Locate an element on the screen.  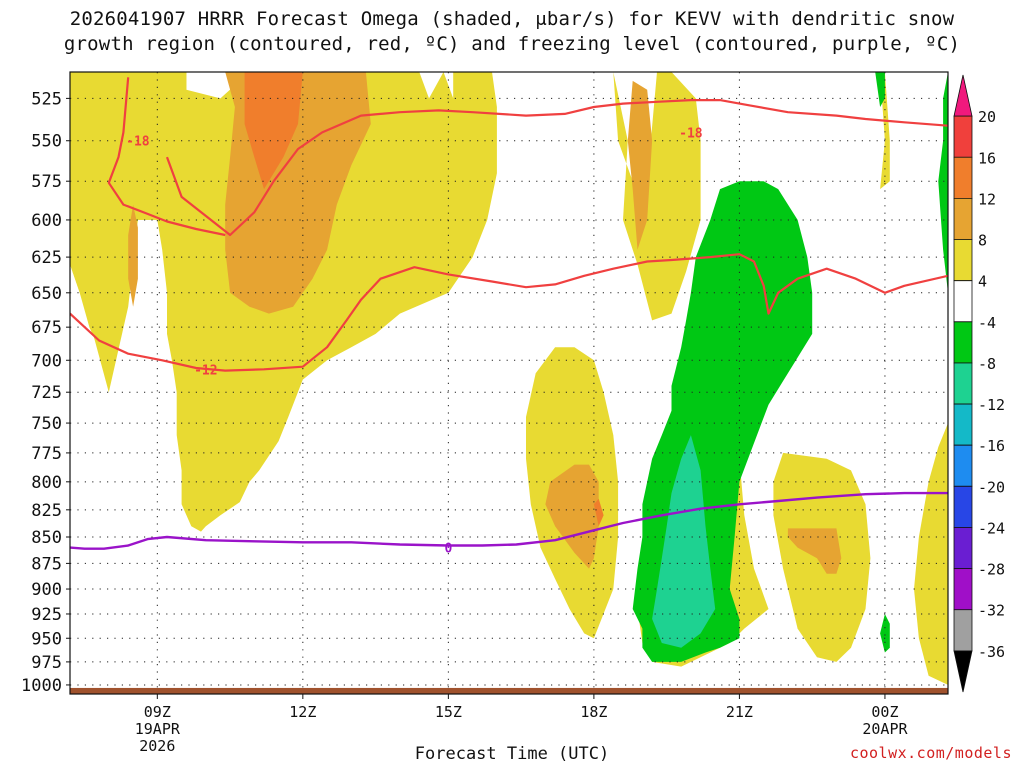
colorbar-label-1: 16 is located at coordinates (987, 158).